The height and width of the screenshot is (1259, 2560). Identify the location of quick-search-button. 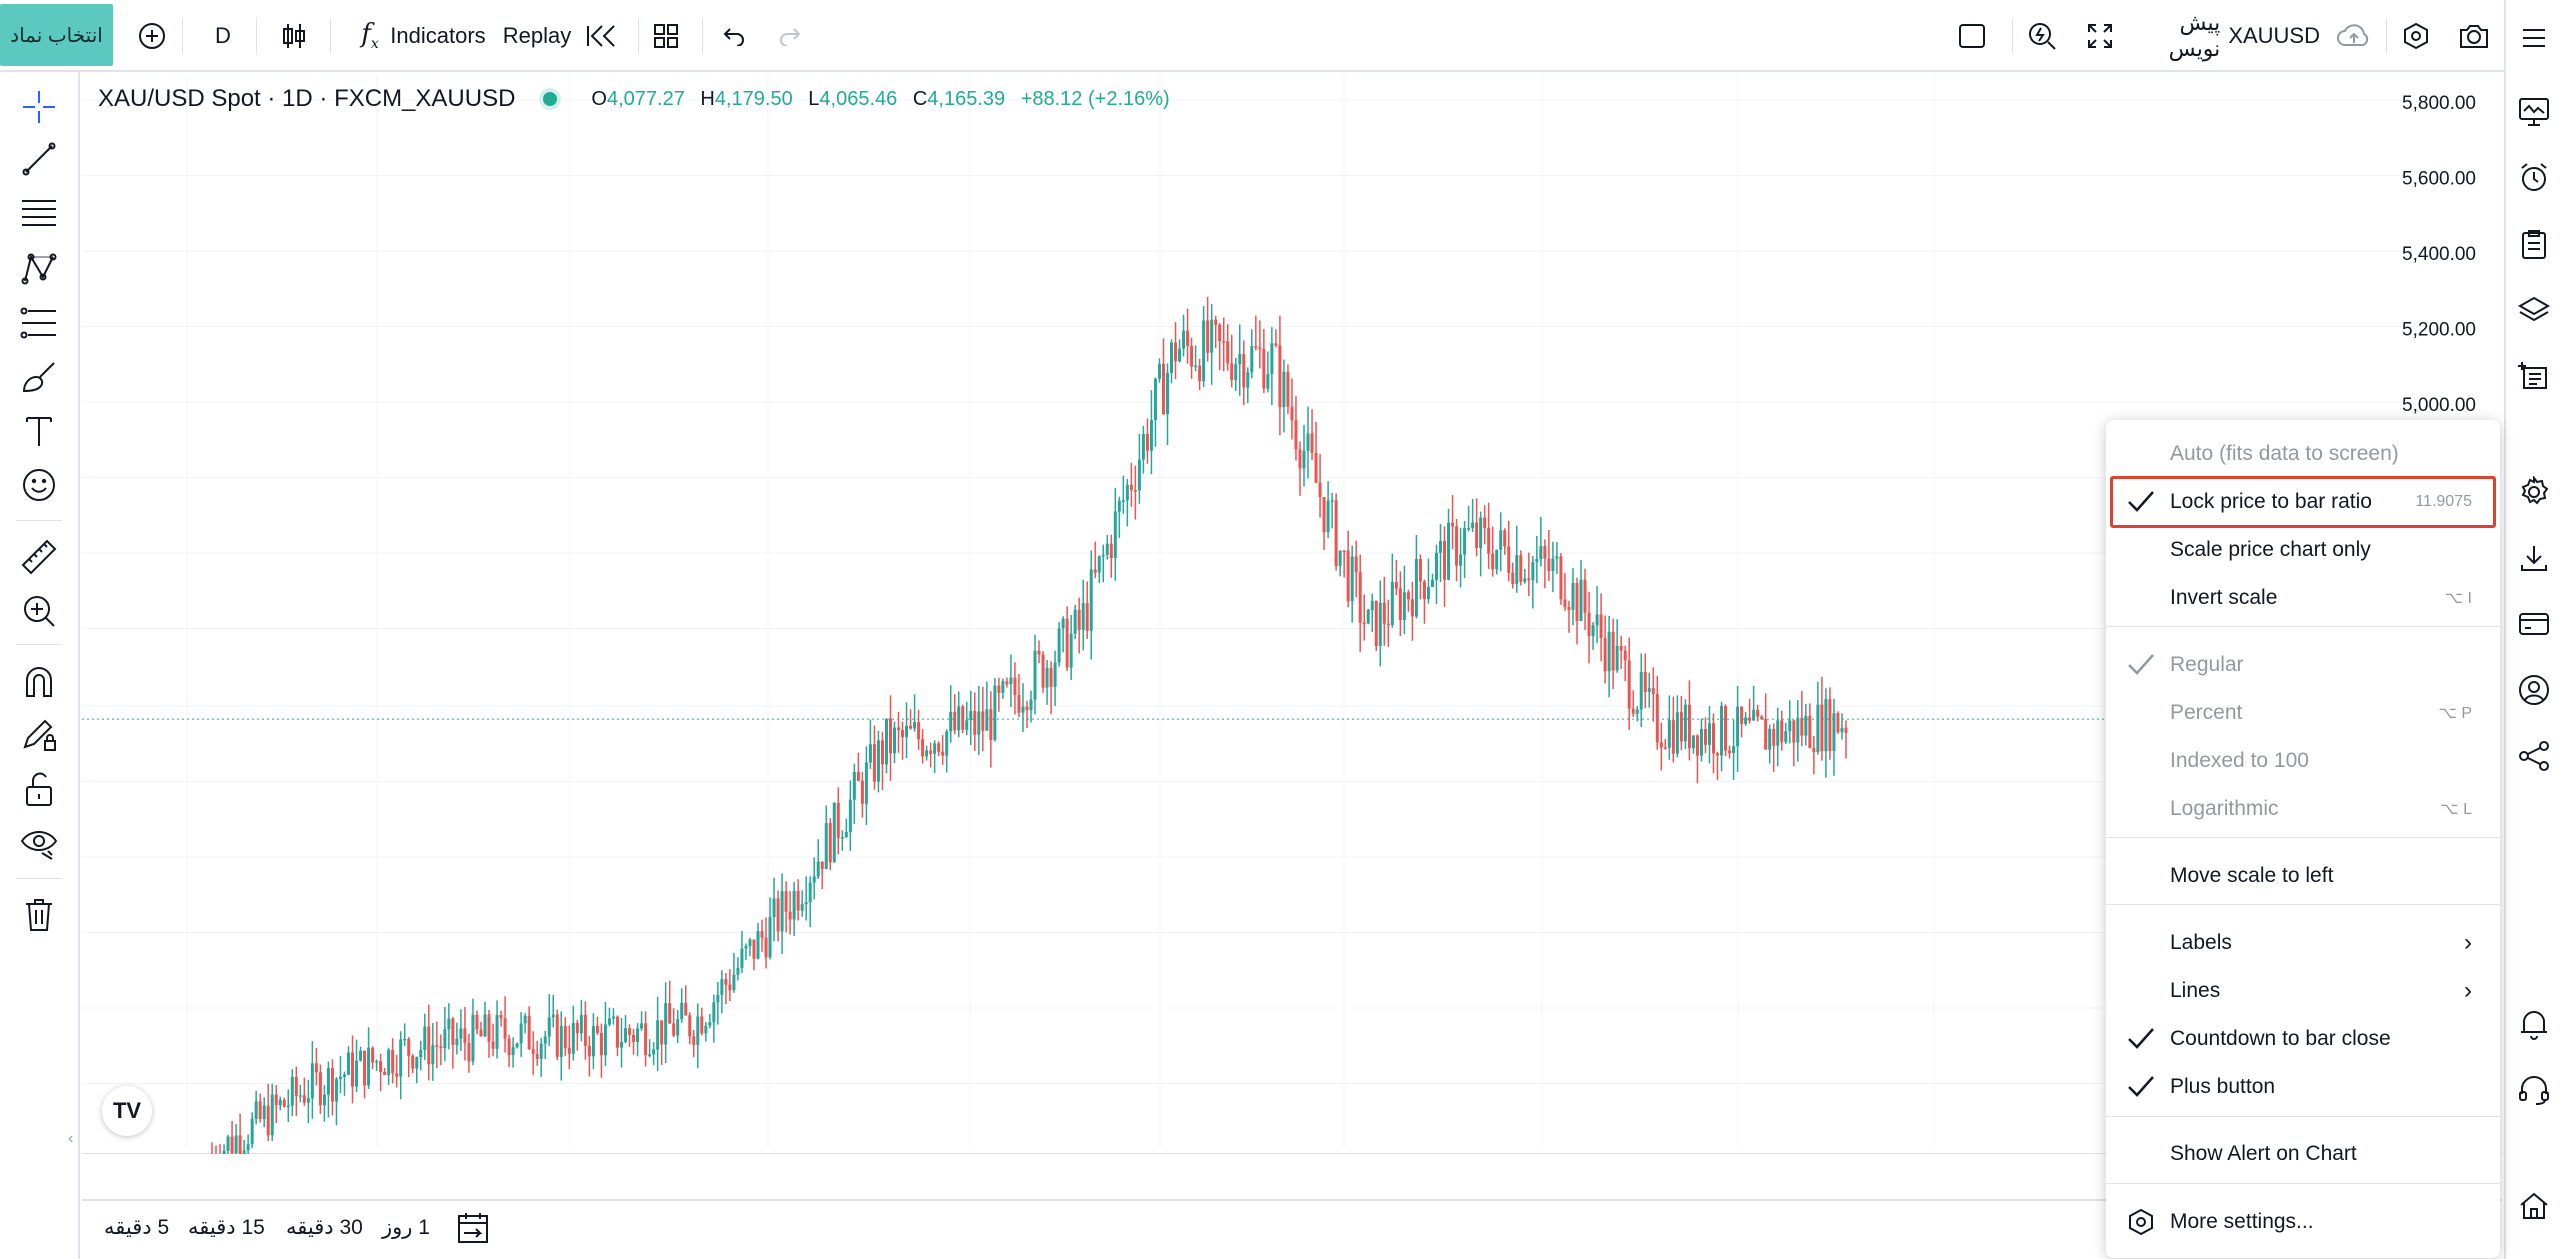
(2042, 36).